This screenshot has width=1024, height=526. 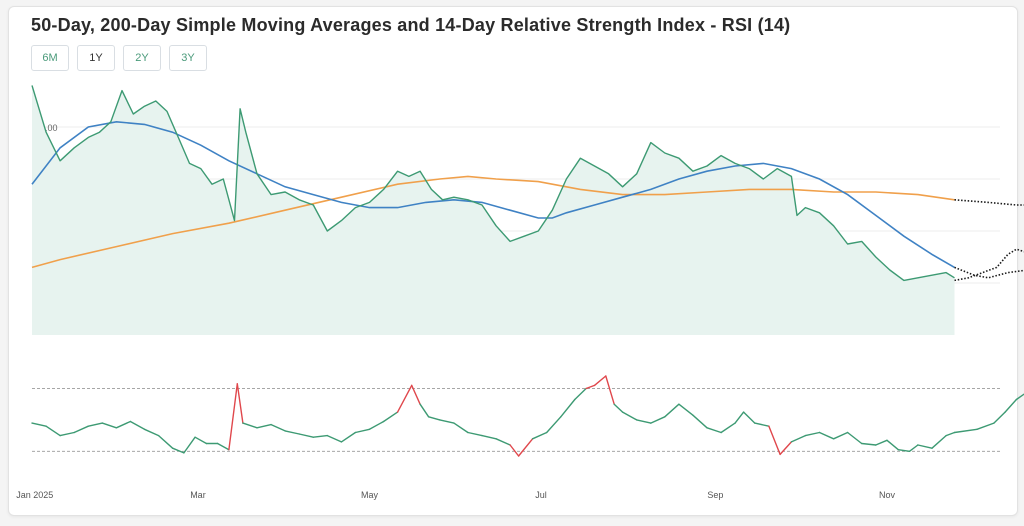 What do you see at coordinates (119, 58) in the screenshot?
I see `range-selector: 6M 1Y 2Y 3Y` at bounding box center [119, 58].